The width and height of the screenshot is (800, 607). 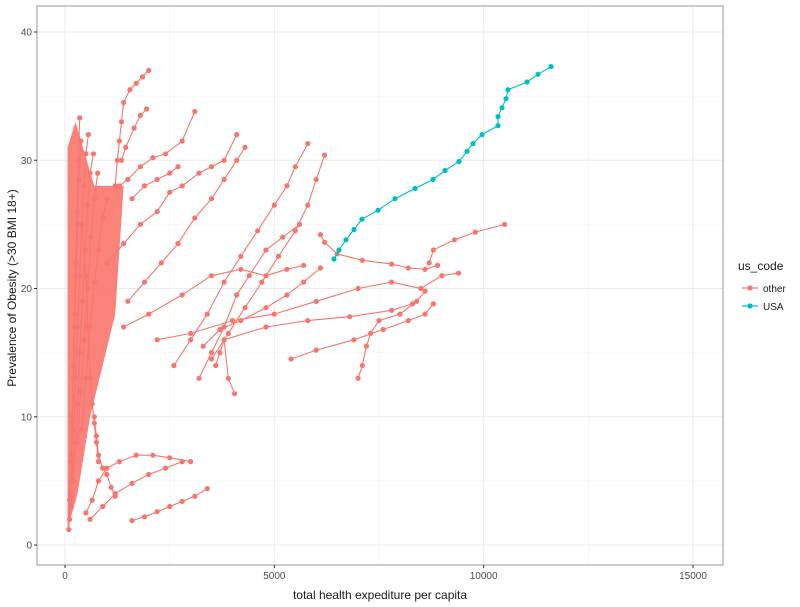 What do you see at coordinates (384, 573) in the screenshot?
I see `x-axis: 0 5000 10000 15000` at bounding box center [384, 573].